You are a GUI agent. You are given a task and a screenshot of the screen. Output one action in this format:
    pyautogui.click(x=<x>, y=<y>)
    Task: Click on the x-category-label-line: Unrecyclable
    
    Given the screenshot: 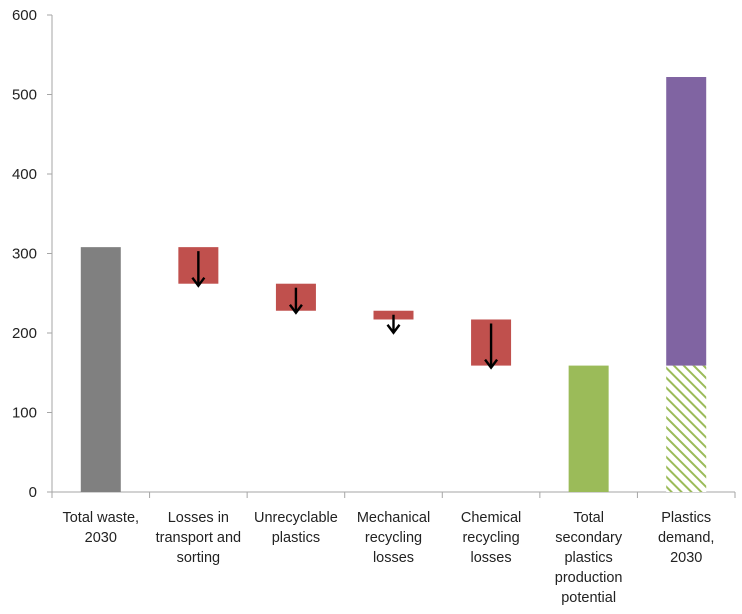 What is the action you would take?
    pyautogui.click(x=296, y=518)
    